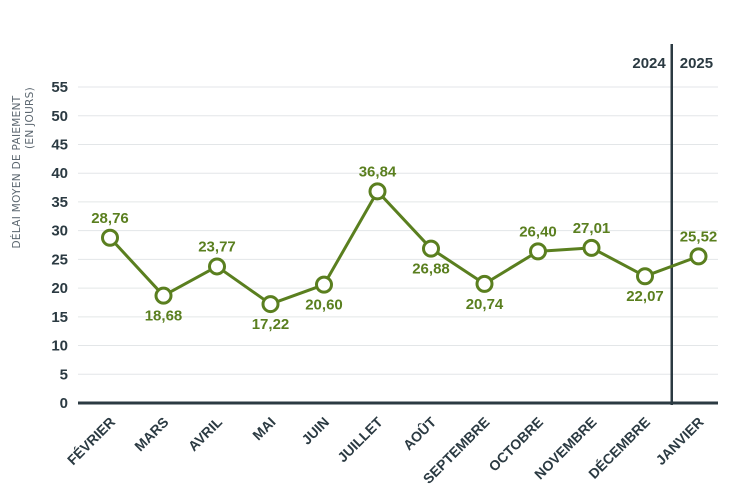 The width and height of the screenshot is (750, 495). I want to click on y-tick-label: 5, so click(64, 374).